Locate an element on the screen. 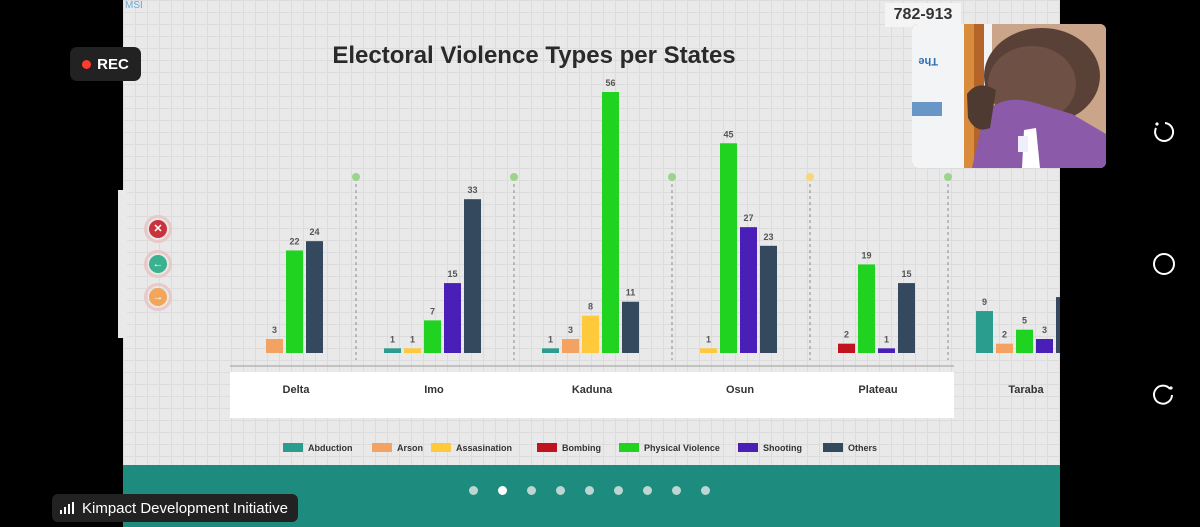 The width and height of the screenshot is (1200, 527). bar-kaduna-others is located at coordinates (630, 327).